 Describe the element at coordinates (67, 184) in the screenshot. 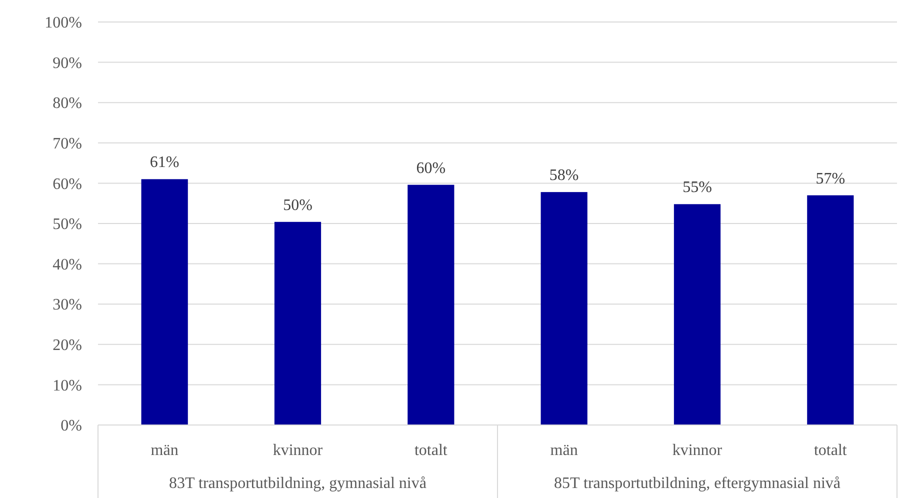

I see `y-tick-label: 60%` at that location.